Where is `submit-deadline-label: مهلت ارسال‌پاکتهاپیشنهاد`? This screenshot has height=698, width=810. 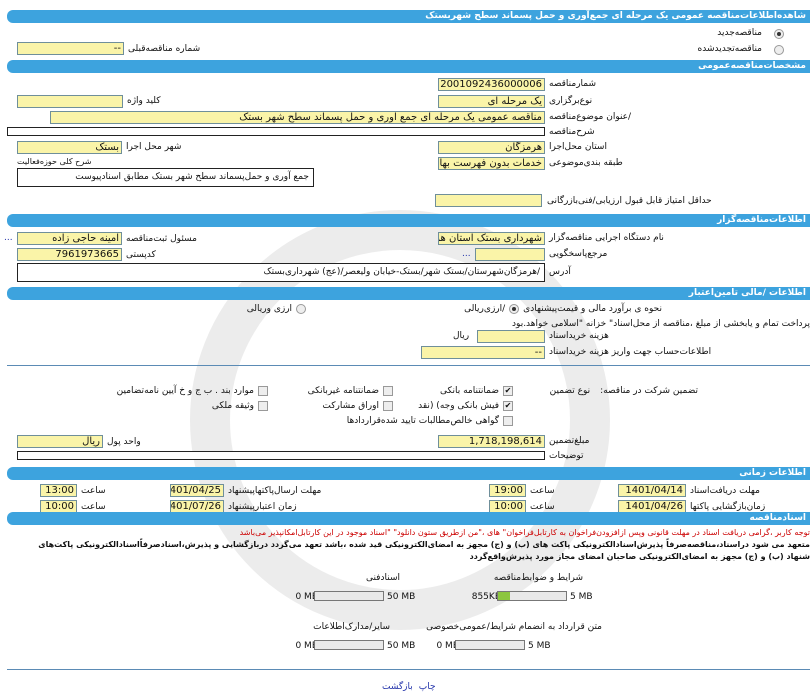
submit-deadline-label: مهلت ارسال‌پاکتهاپیشنهاد is located at coordinates (275, 491).